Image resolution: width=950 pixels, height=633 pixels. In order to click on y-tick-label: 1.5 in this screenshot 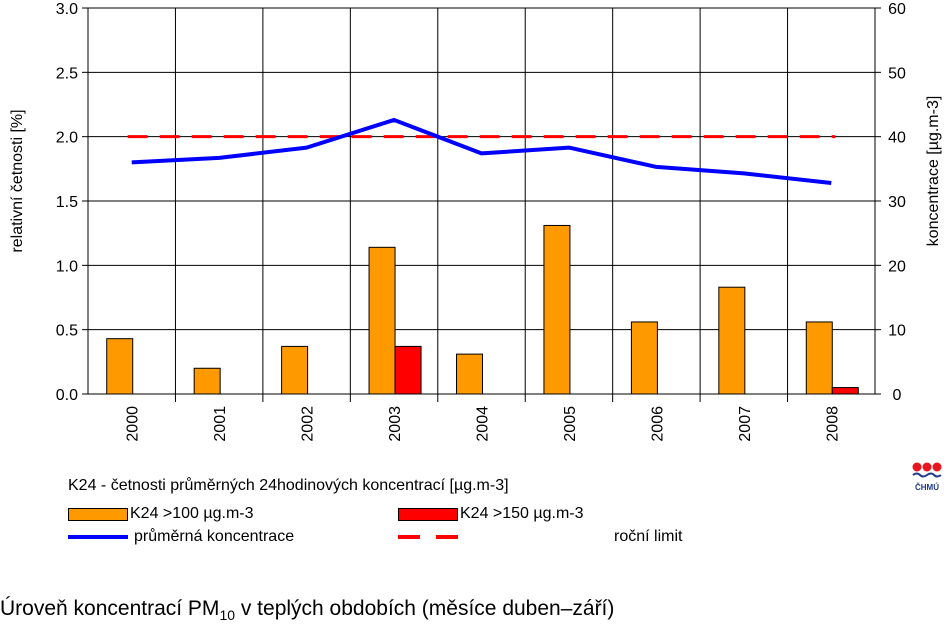, I will do `click(67, 202)`.